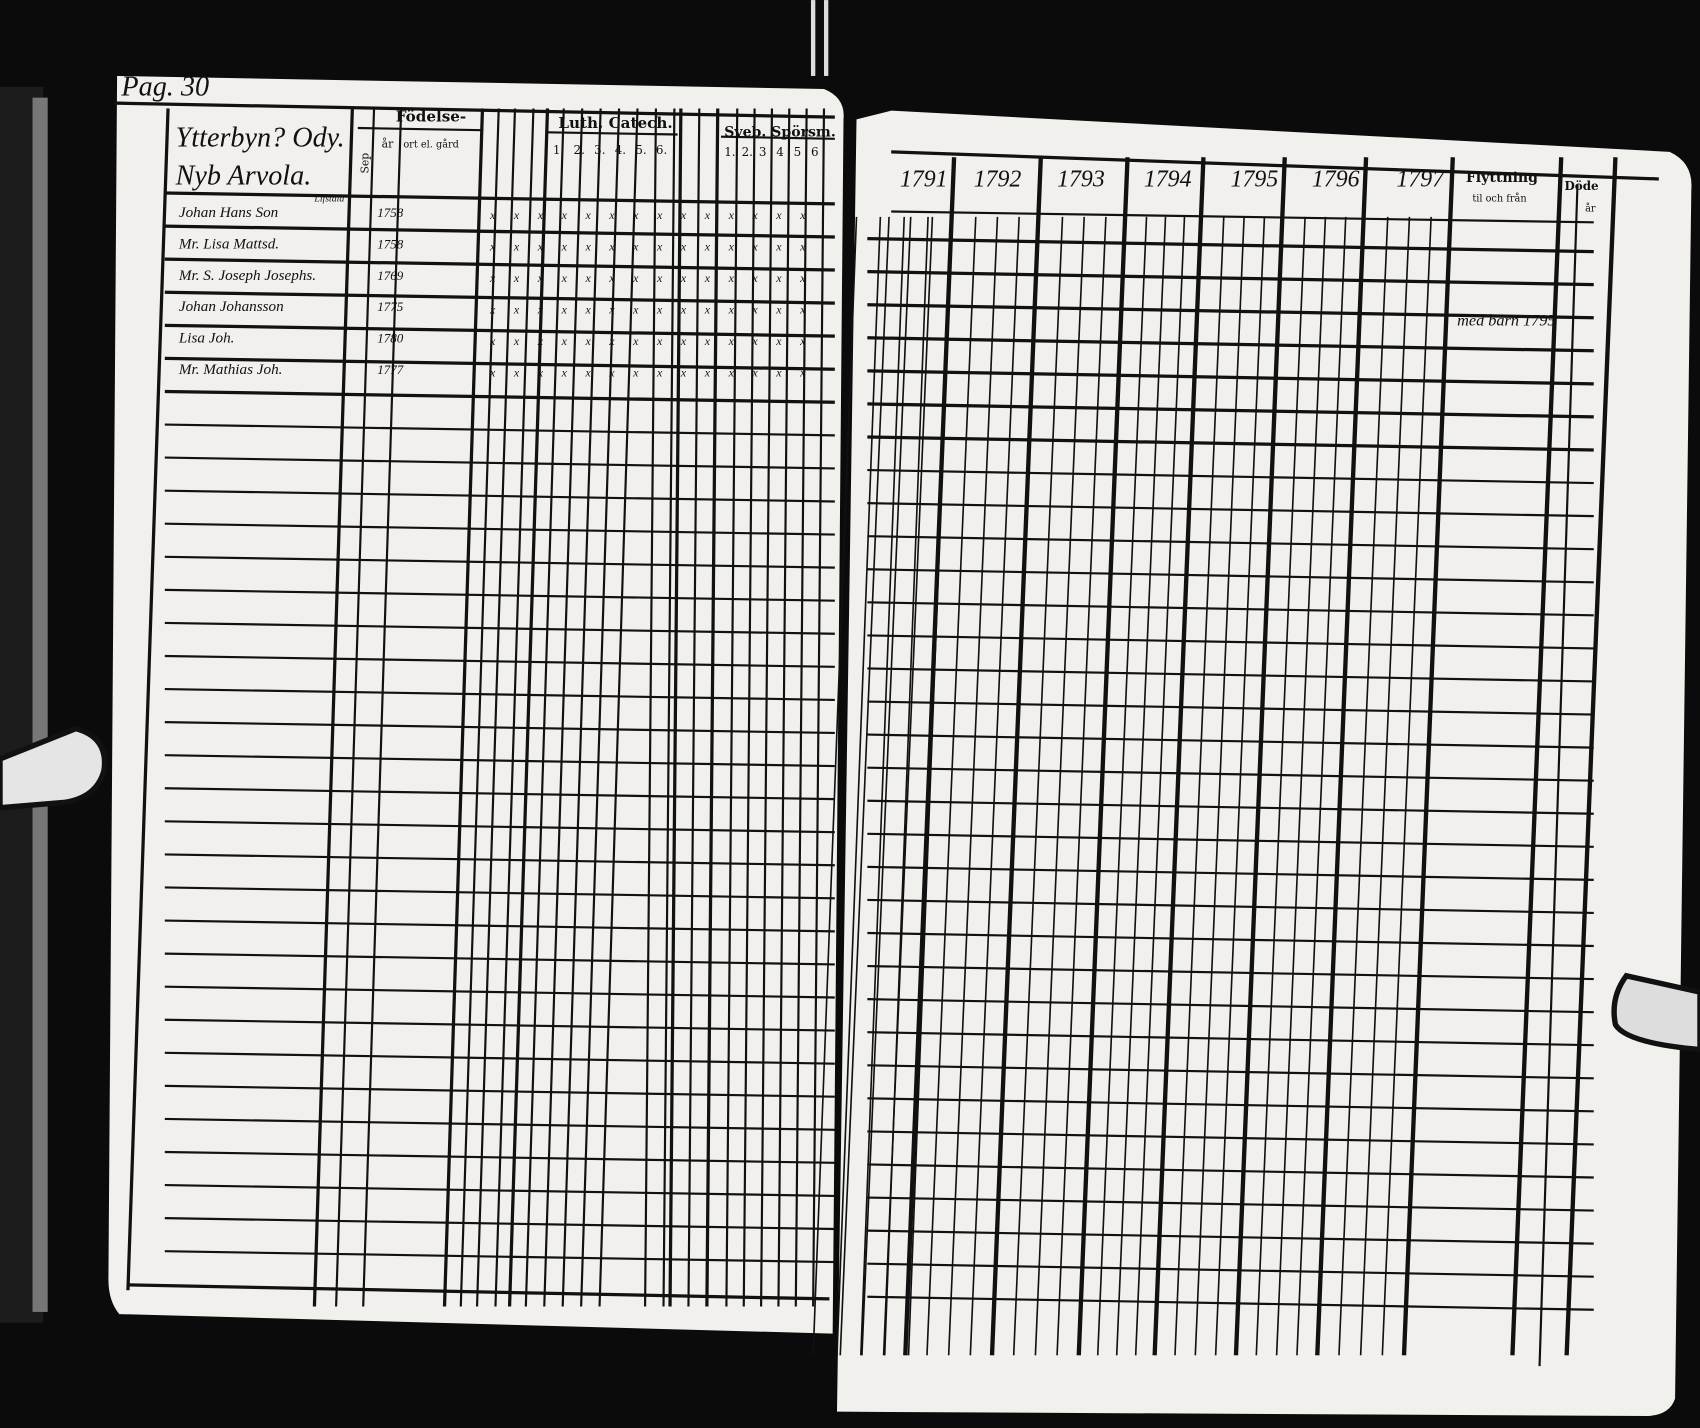 This screenshot has width=1700, height=1428. What do you see at coordinates (260, 137) in the screenshot?
I see `place-heading: Ytterbyn? Ody.` at bounding box center [260, 137].